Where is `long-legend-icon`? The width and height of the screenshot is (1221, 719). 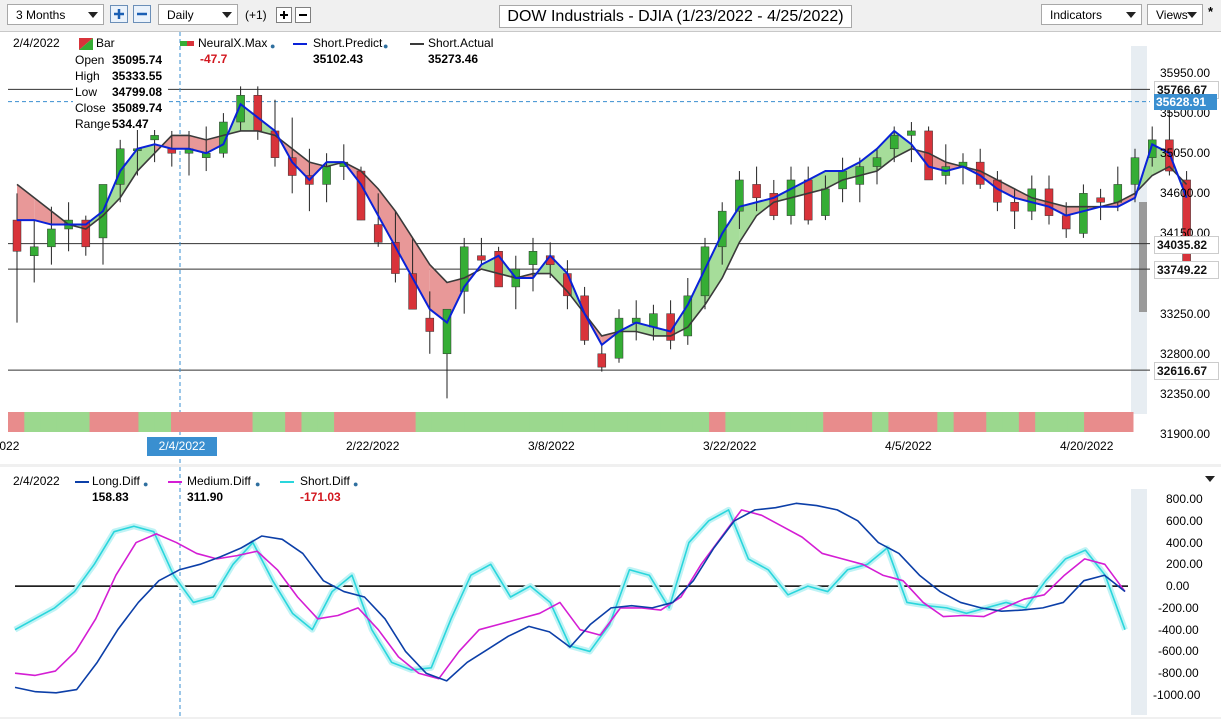
long-legend-icon is located at coordinates (82, 482).